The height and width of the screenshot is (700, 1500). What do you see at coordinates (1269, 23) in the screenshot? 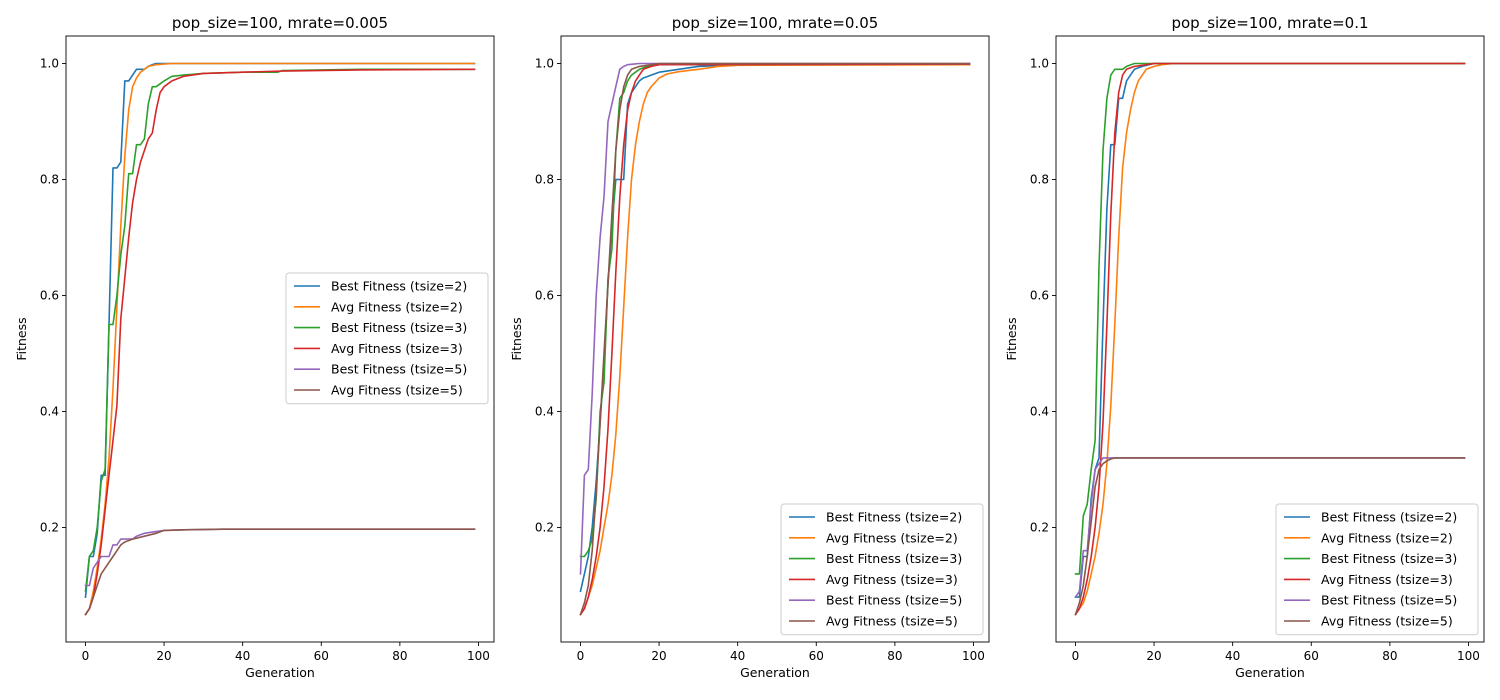
I see `chart-title: pop_size=100, mrate=0.1` at bounding box center [1269, 23].